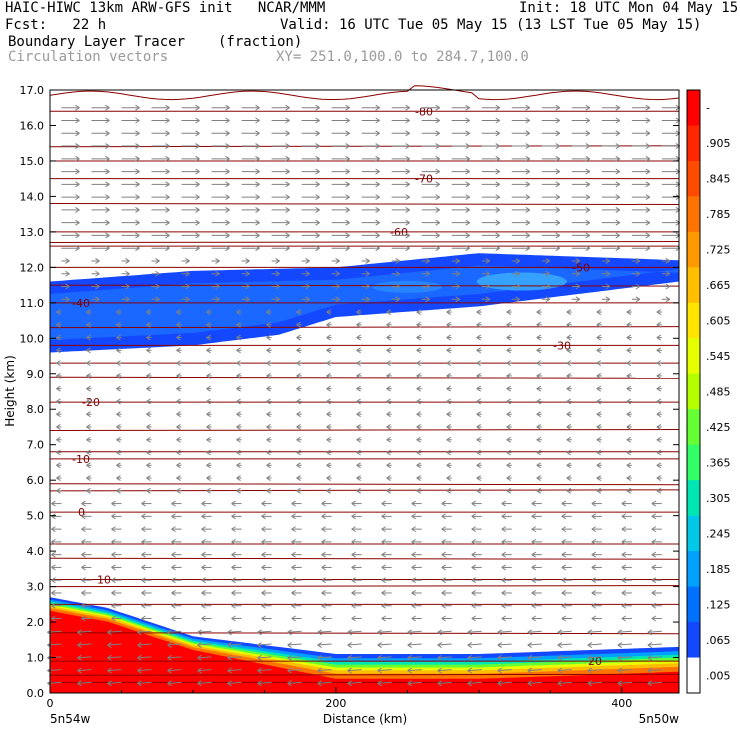 This screenshot has height=740, width=740. I want to click on contour-label: -50, so click(581, 267).